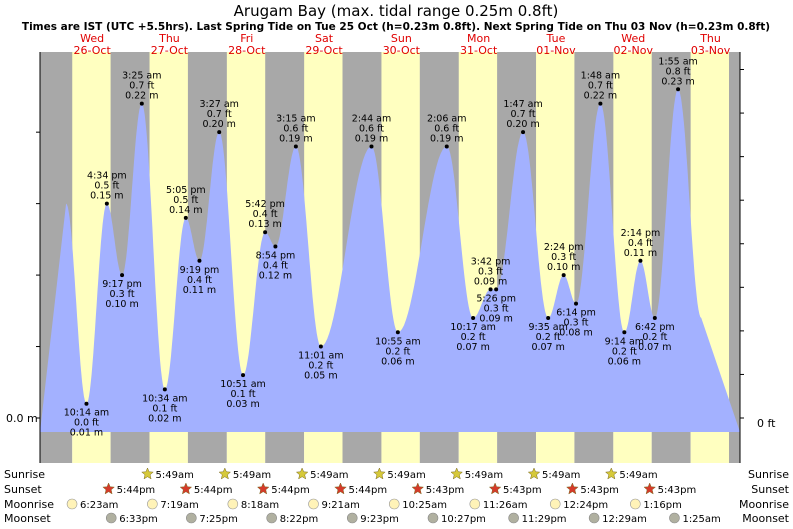 The image size is (793, 529). I want to click on sunset-time: 5:43pm, so click(445, 490).